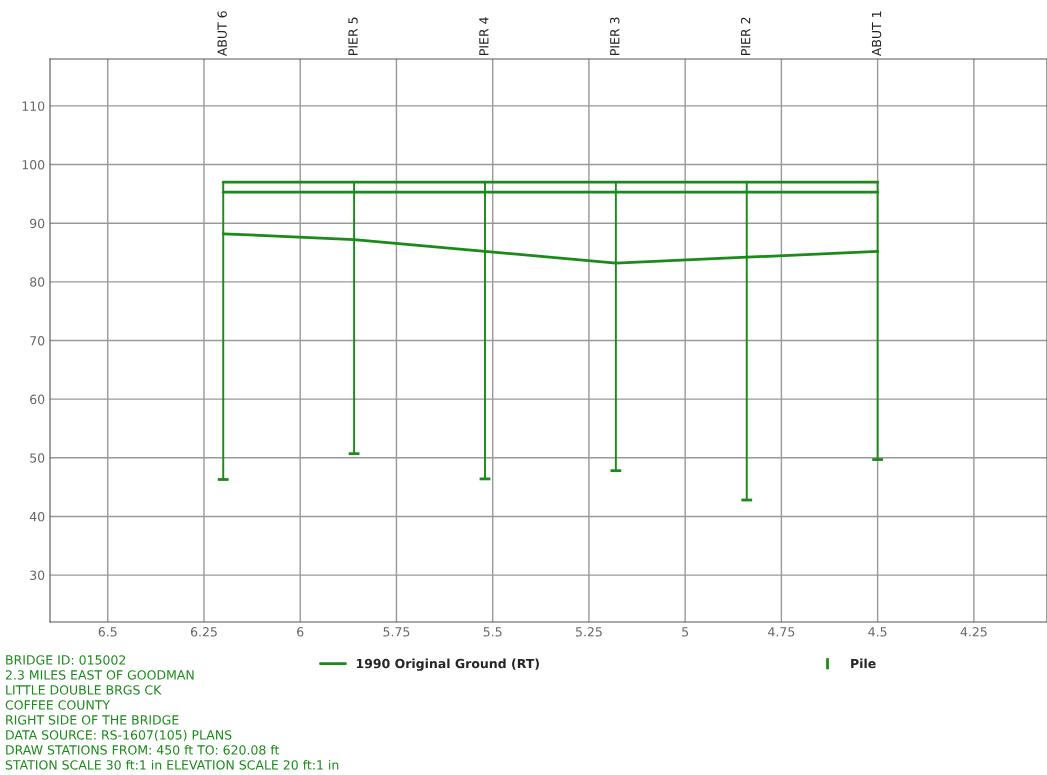  Describe the element at coordinates (300, 632) in the screenshot. I see `x-tick-label: 6` at that location.